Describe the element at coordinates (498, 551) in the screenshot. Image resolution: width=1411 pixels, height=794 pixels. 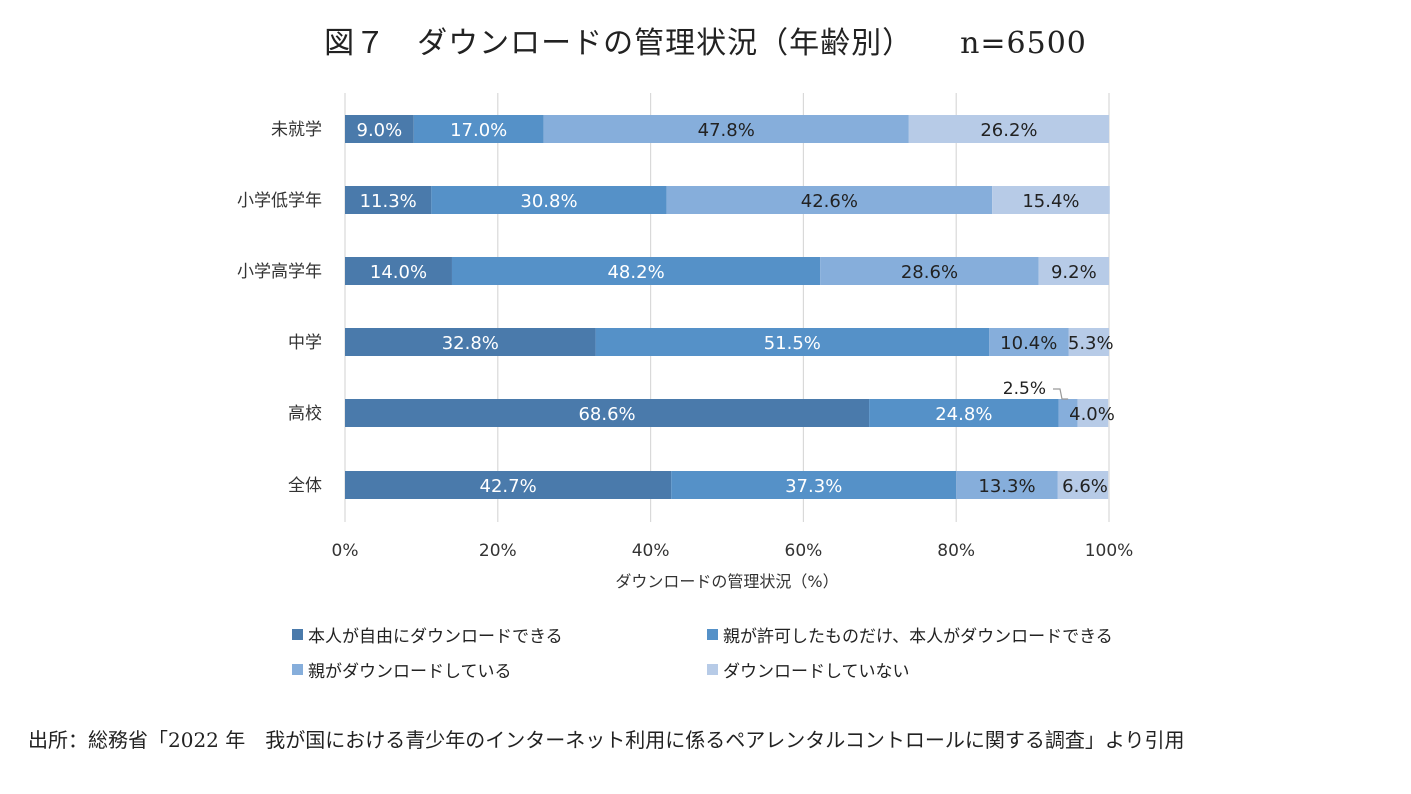
I see `x-tick-label: 20%` at that location.